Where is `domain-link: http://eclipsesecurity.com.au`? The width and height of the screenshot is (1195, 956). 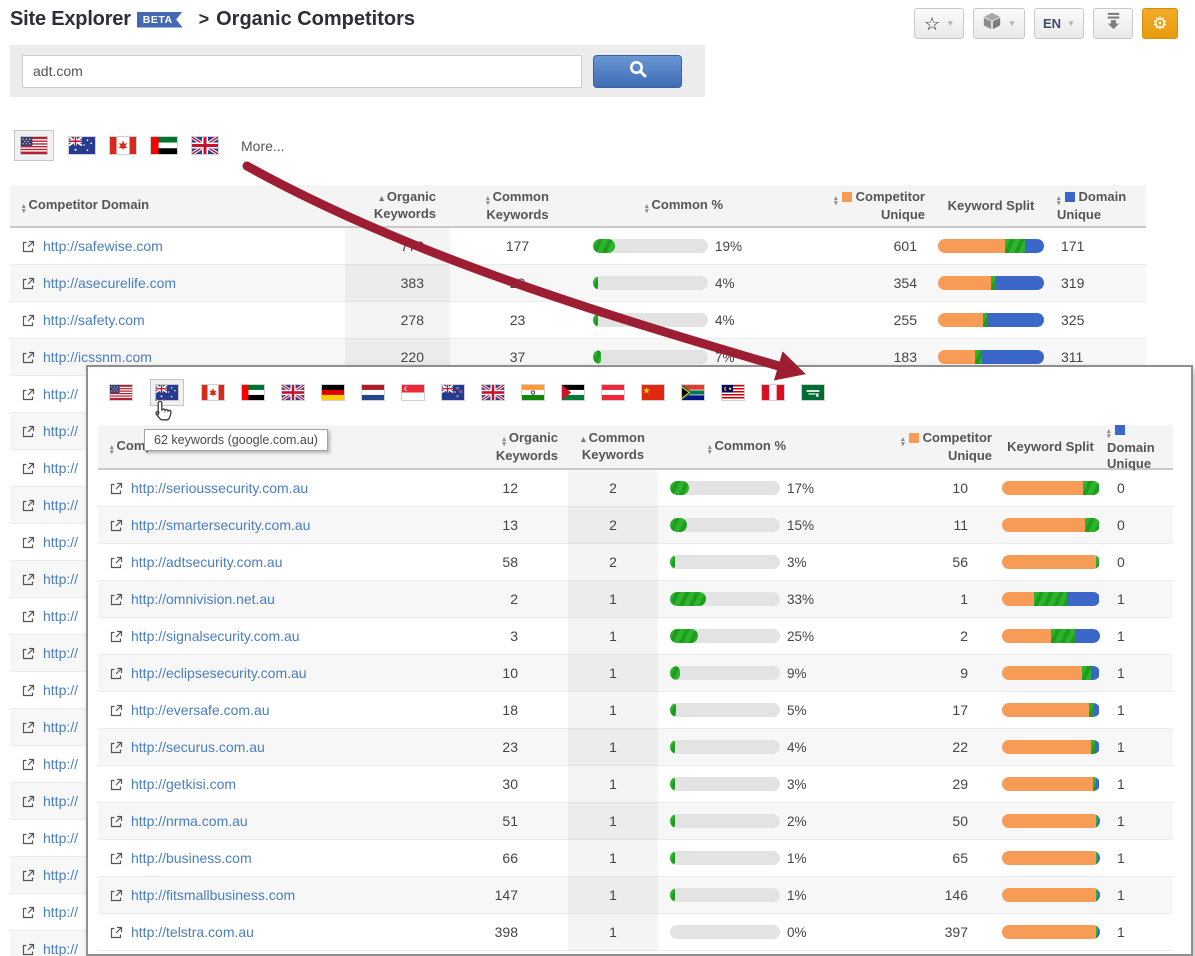
domain-link: http://eclipsesecurity.com.au is located at coordinates (219, 673).